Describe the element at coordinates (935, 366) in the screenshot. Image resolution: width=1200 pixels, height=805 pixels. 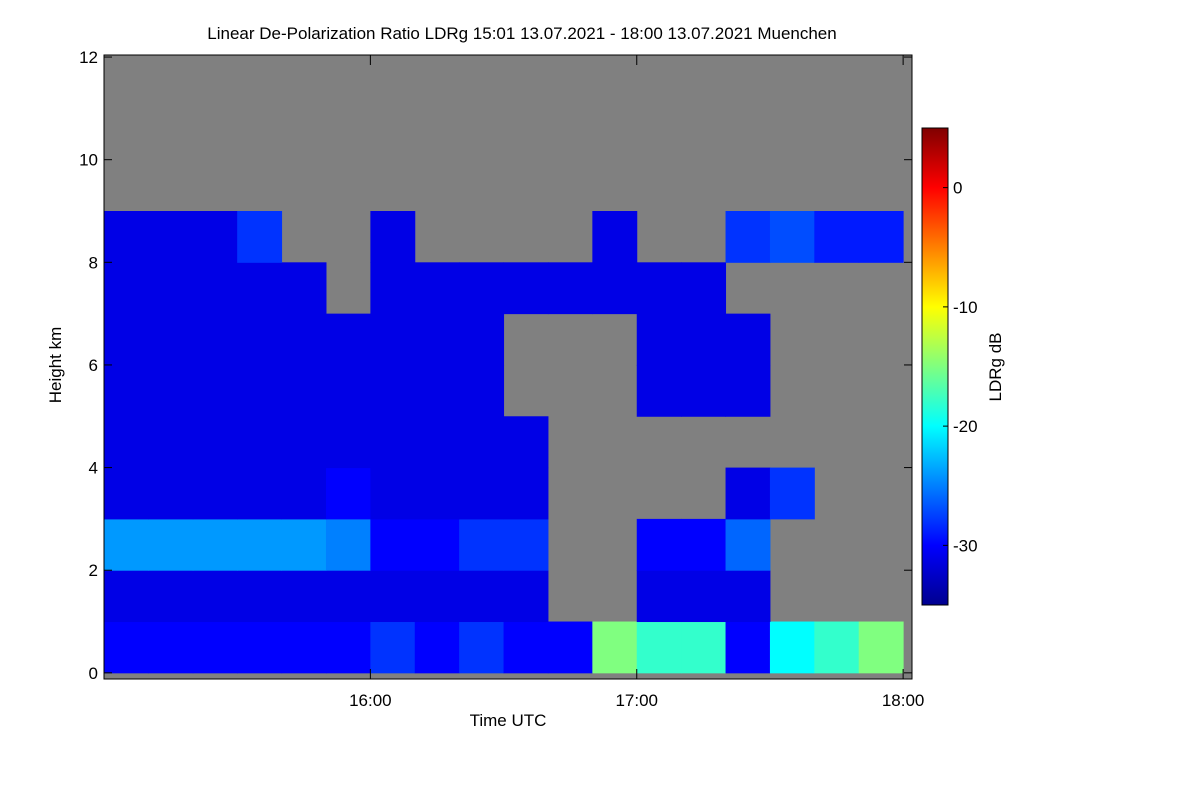
I see `colorbar` at that location.